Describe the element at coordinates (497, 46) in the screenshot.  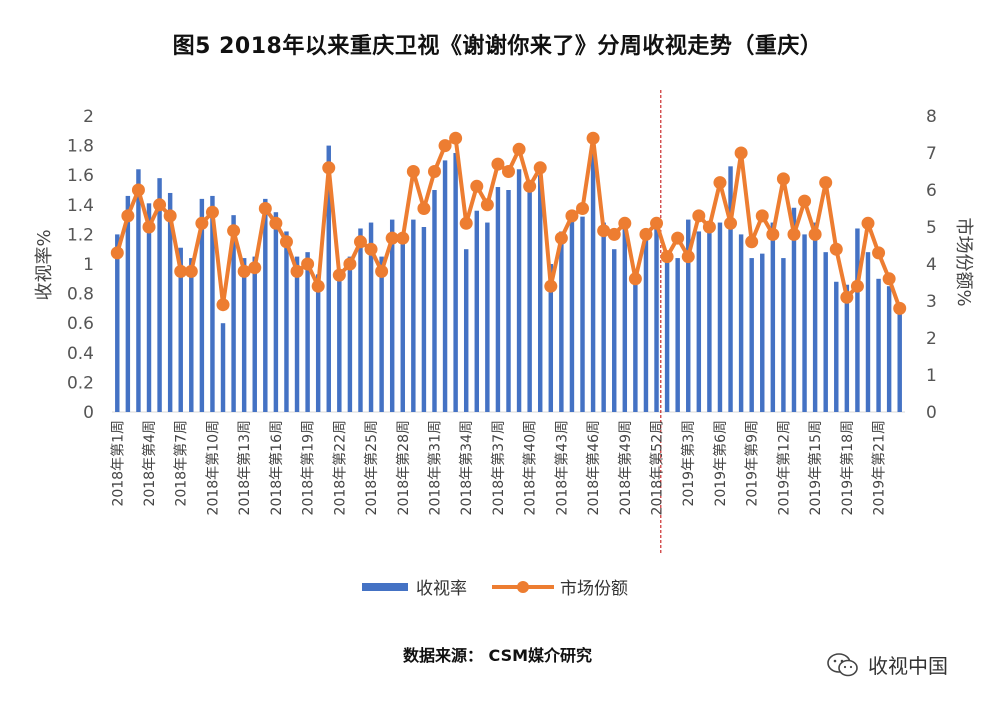
I see `chart-title: 图5 2018年以来重庆卫视《谢谢你来了》分周收视走势（重庆）` at that location.